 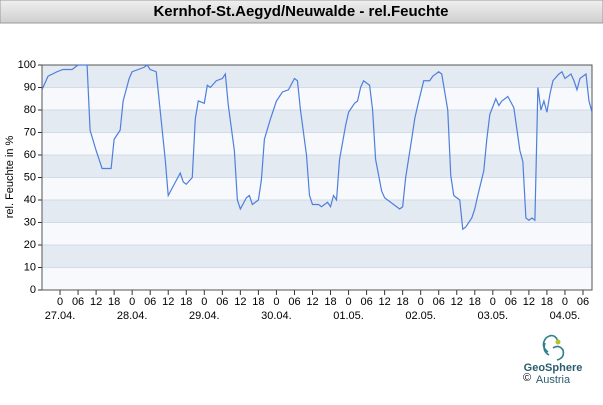 What do you see at coordinates (30, 155) in the screenshot?
I see `y-tick-label: 60` at bounding box center [30, 155].